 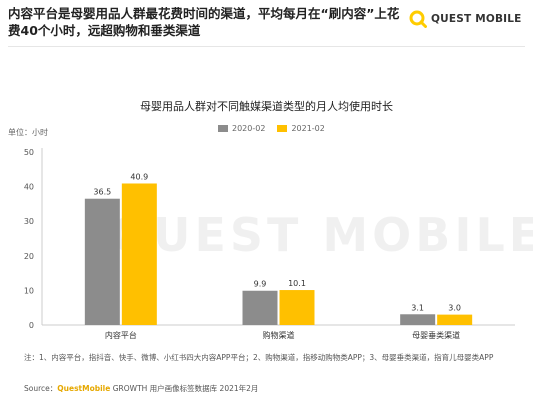 What do you see at coordinates (260, 284) in the screenshot?
I see `bar-value-label: 9.9` at bounding box center [260, 284].